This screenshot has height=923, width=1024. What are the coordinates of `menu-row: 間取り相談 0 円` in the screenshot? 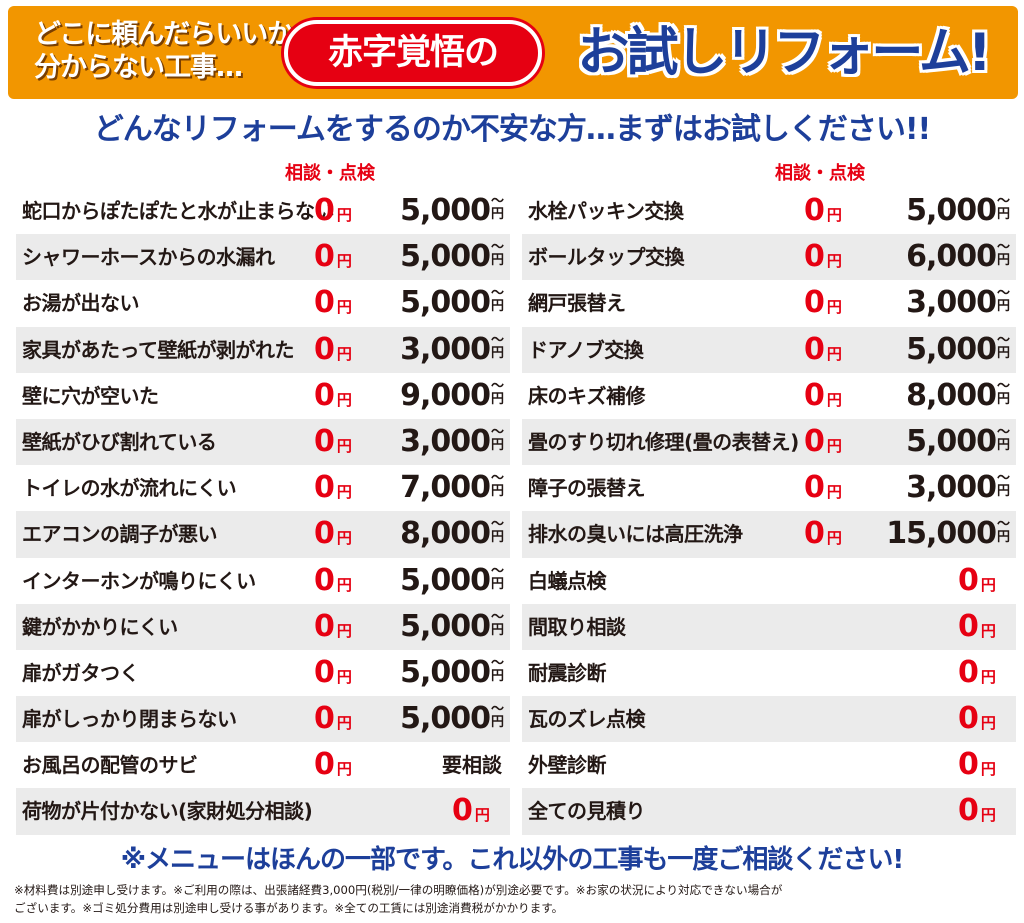 It's located at (769, 627).